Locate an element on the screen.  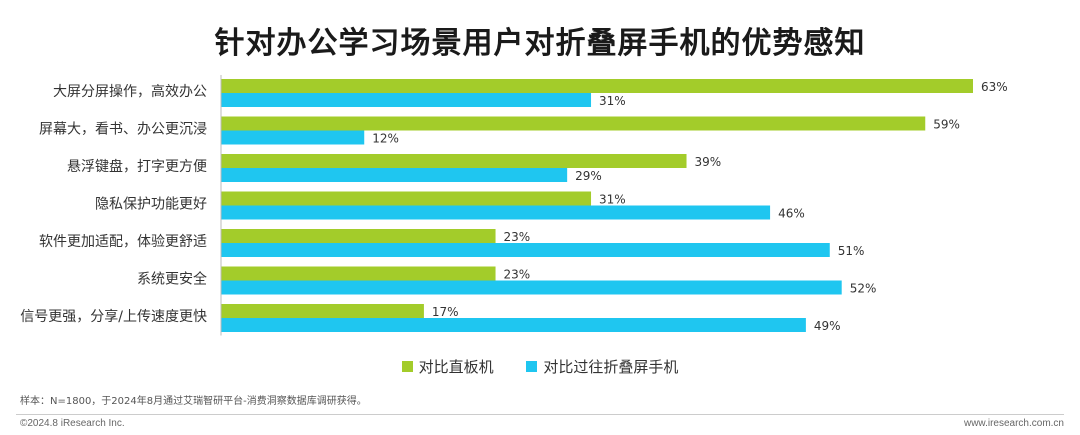
category-label: 信号更强，分享/上传速度更快 is located at coordinates (113, 316).